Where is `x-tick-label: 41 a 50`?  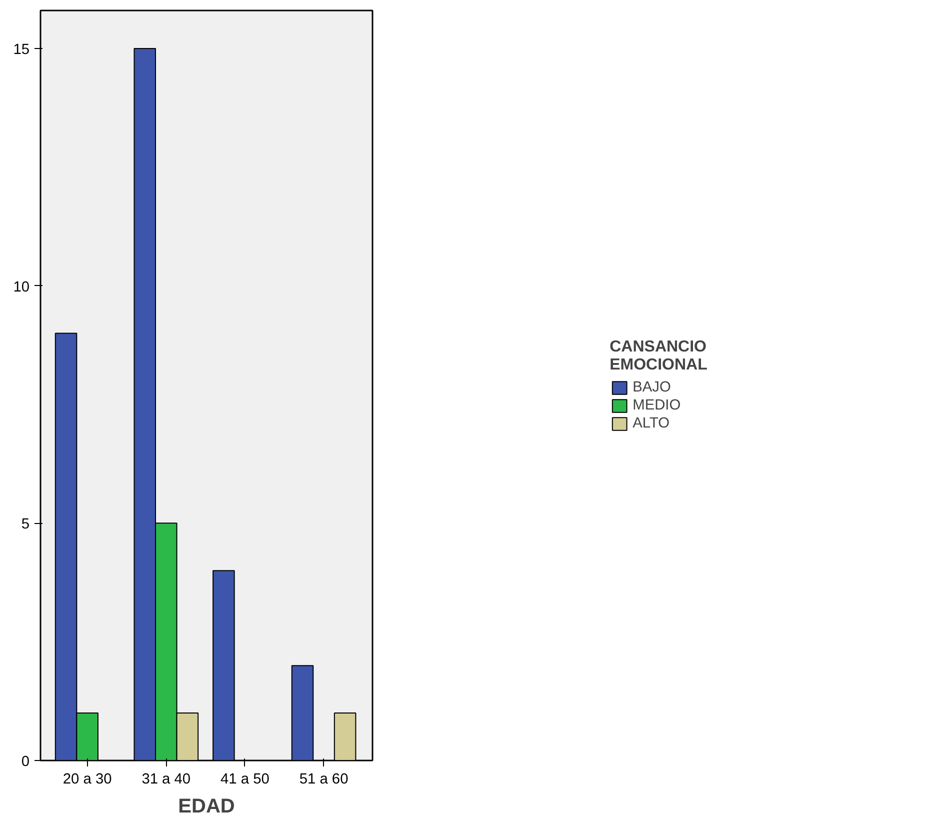
x-tick-label: 41 a 50 is located at coordinates (245, 780).